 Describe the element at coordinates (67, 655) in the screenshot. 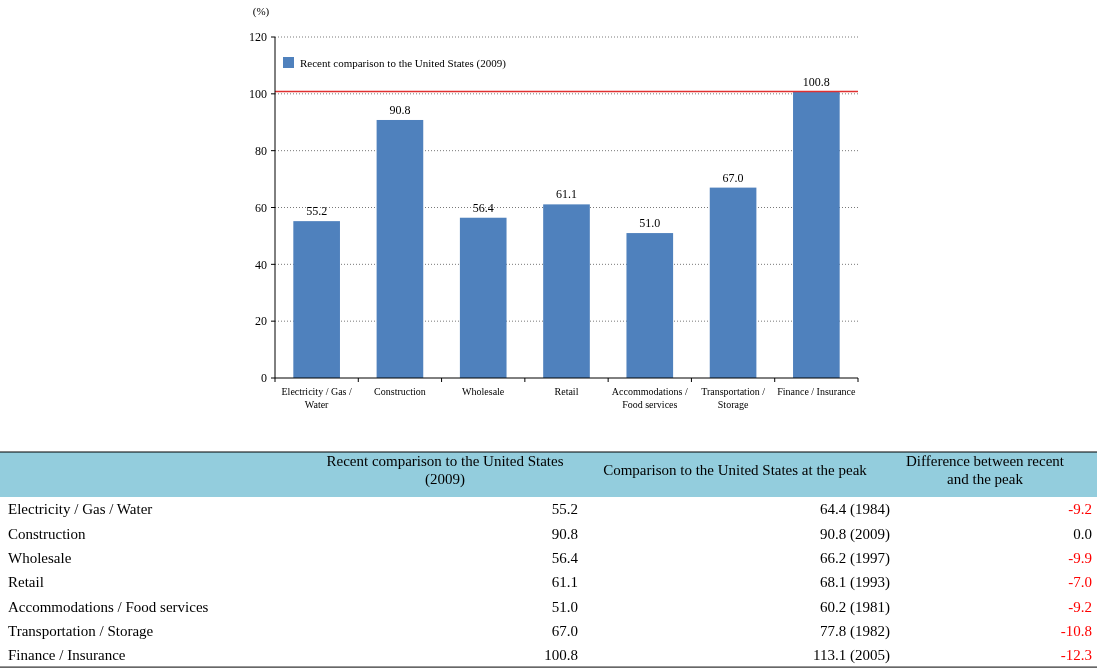

I see `category-label: Finance / Insurance` at that location.